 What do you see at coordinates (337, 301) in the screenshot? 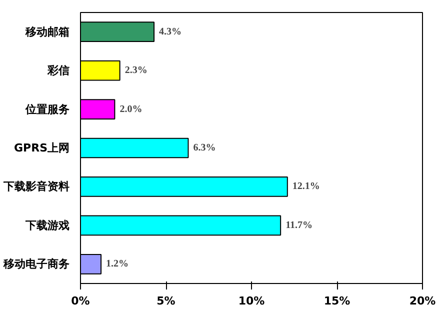
I see `x-tick-label: 15%` at bounding box center [337, 301].